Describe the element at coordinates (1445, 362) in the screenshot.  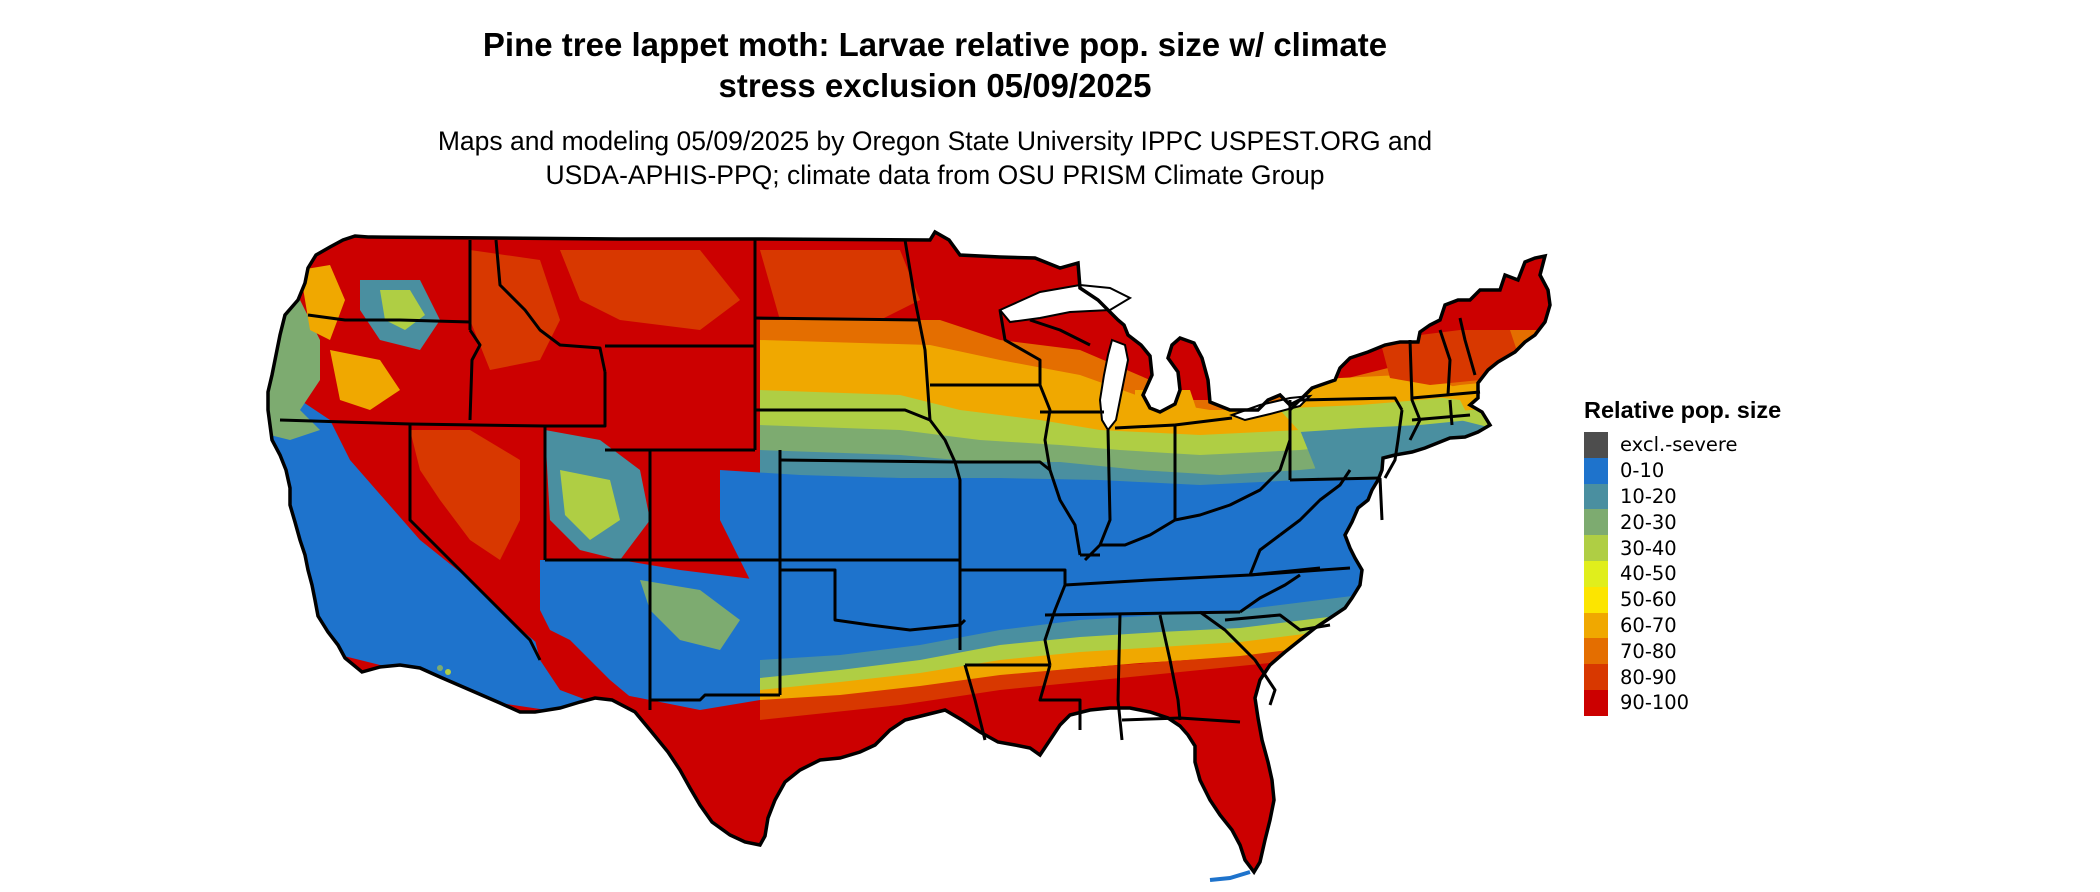
I see `border-vt-nh` at that location.